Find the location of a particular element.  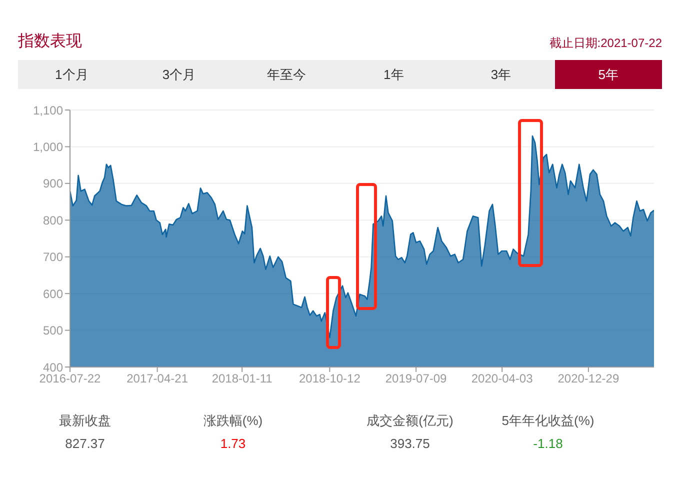

text: 年至今 is located at coordinates (286, 75).